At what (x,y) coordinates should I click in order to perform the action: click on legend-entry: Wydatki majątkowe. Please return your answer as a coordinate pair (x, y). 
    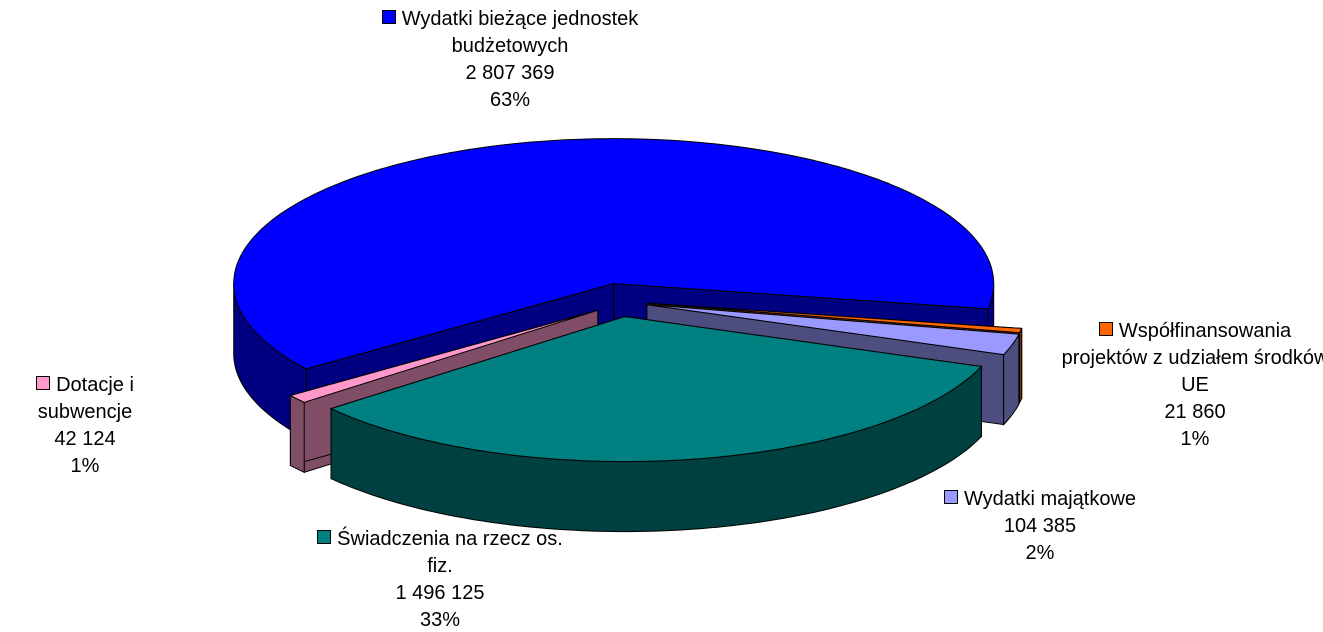
    Looking at the image, I should click on (1040, 499).